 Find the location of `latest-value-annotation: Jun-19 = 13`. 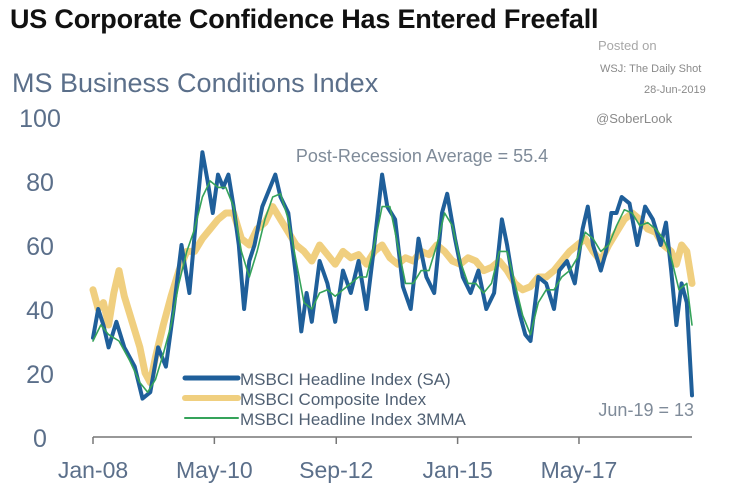

latest-value-annotation: Jun-19 = 13 is located at coordinates (646, 410).